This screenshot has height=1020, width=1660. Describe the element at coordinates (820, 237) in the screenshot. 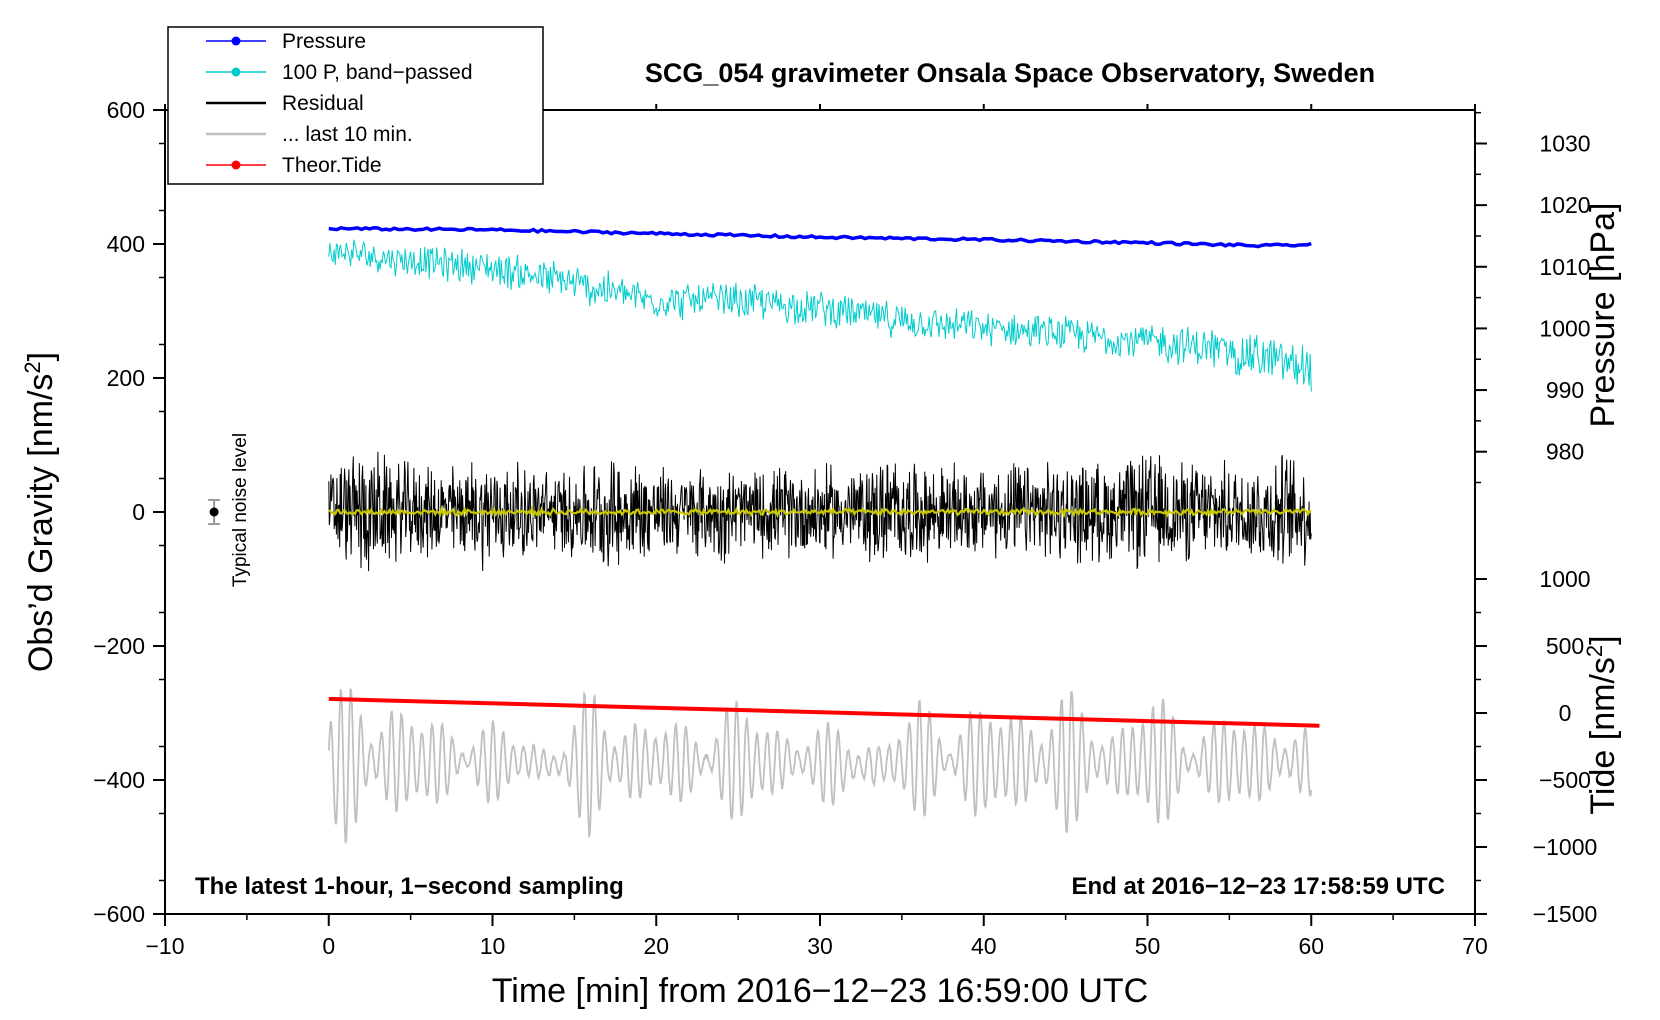

I see `series-line-pressure` at that location.